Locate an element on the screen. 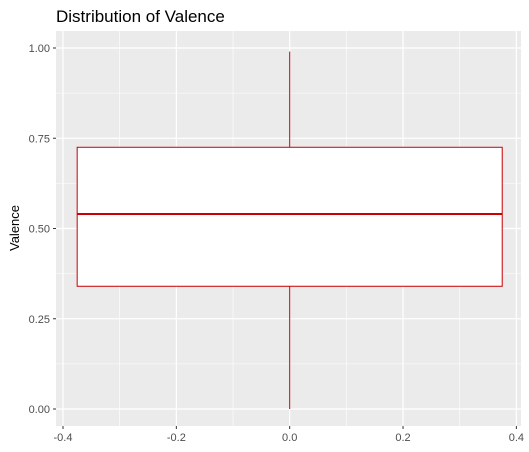 Image resolution: width=529 pixels, height=452 pixels. x-tick-label: 0.0 is located at coordinates (289, 438).